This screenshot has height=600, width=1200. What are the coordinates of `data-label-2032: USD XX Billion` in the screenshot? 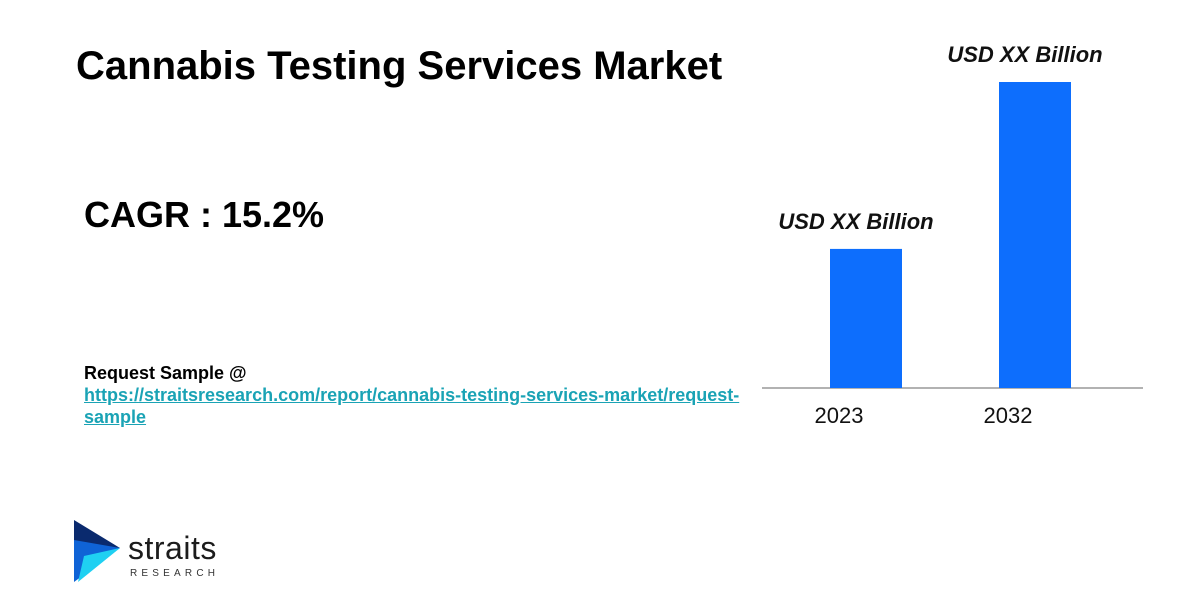 It's located at (1024, 54).